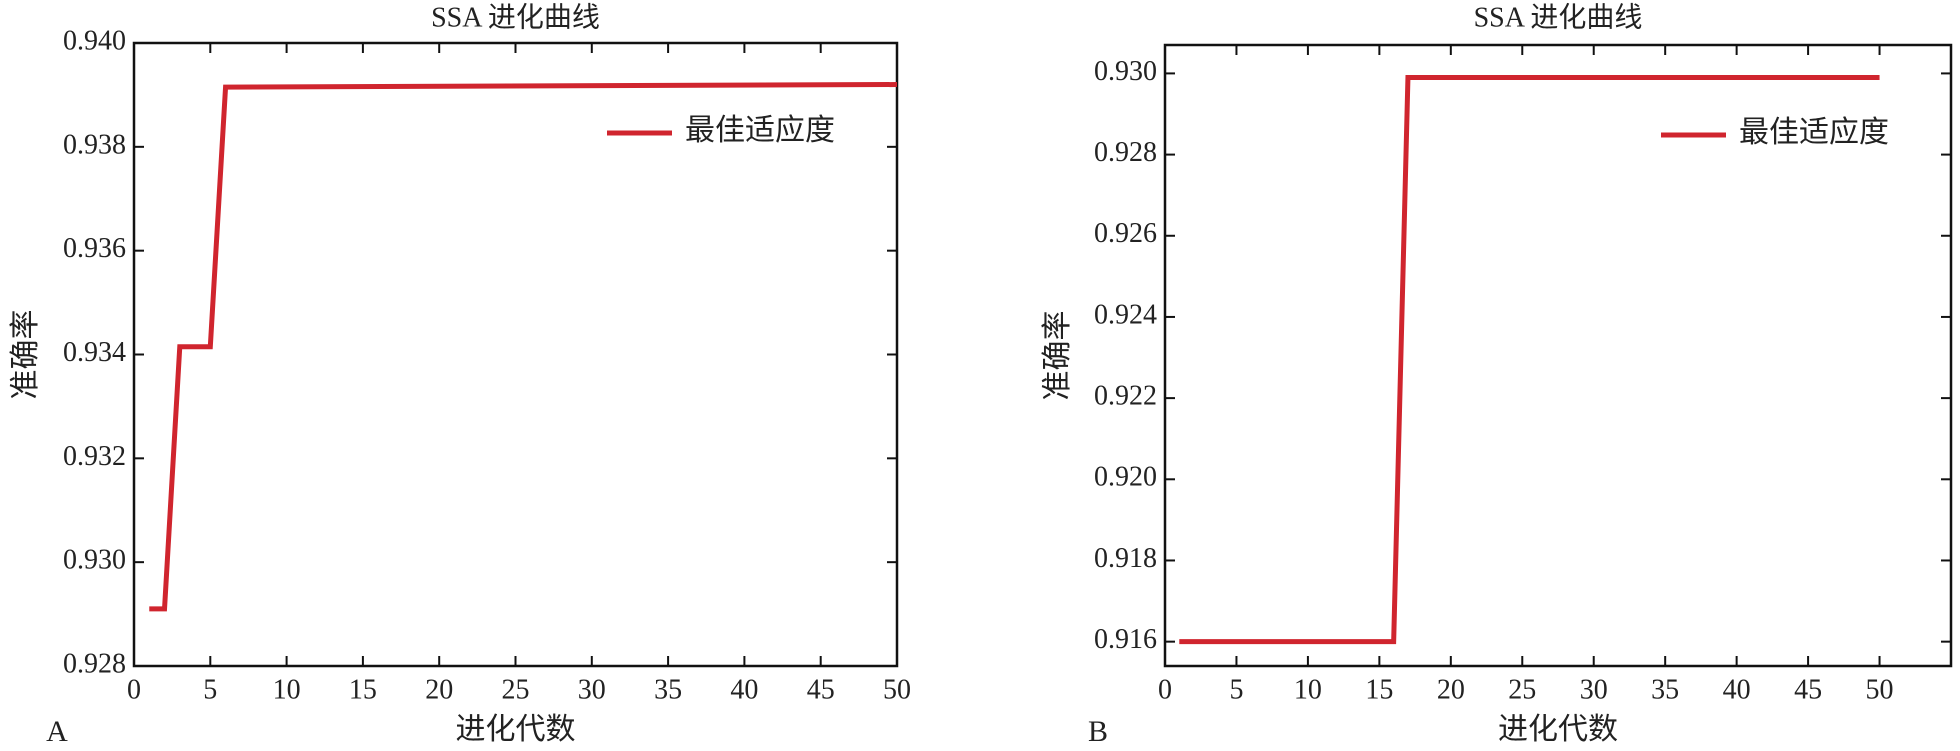 The image size is (1960, 751). Describe the element at coordinates (94, 144) in the screenshot. I see `y-tick-label: 0.938` at that location.